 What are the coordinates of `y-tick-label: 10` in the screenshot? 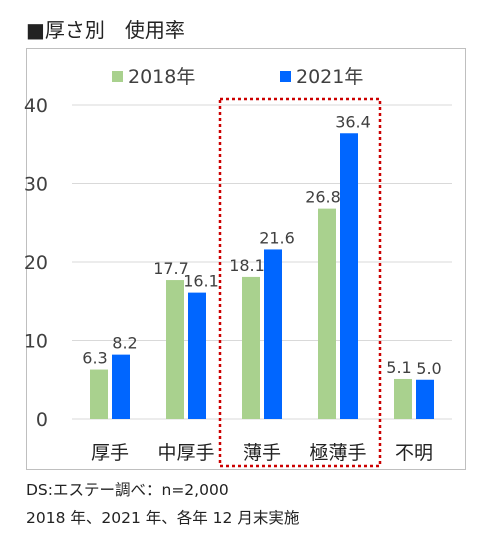 It's located at (36, 342).